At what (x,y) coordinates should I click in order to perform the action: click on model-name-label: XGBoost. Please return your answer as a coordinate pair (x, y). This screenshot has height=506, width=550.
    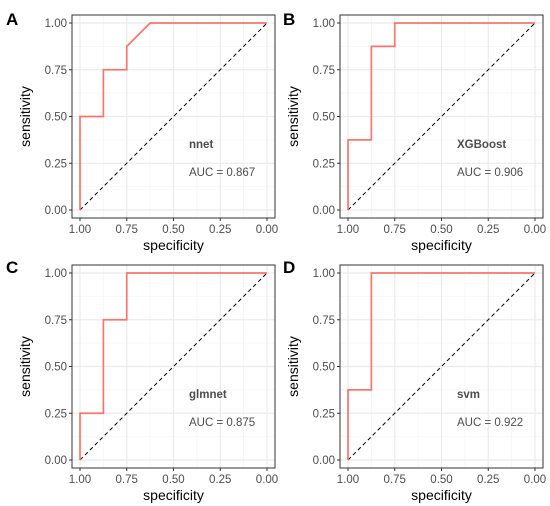
    Looking at the image, I should click on (481, 145).